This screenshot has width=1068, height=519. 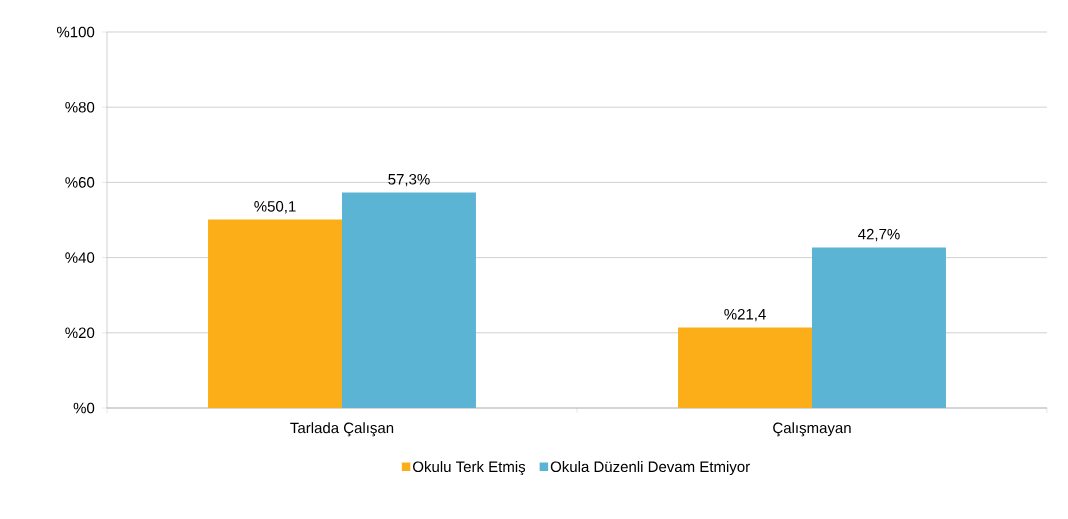 What do you see at coordinates (879, 235) in the screenshot?
I see `data-label: 42,7%` at bounding box center [879, 235].